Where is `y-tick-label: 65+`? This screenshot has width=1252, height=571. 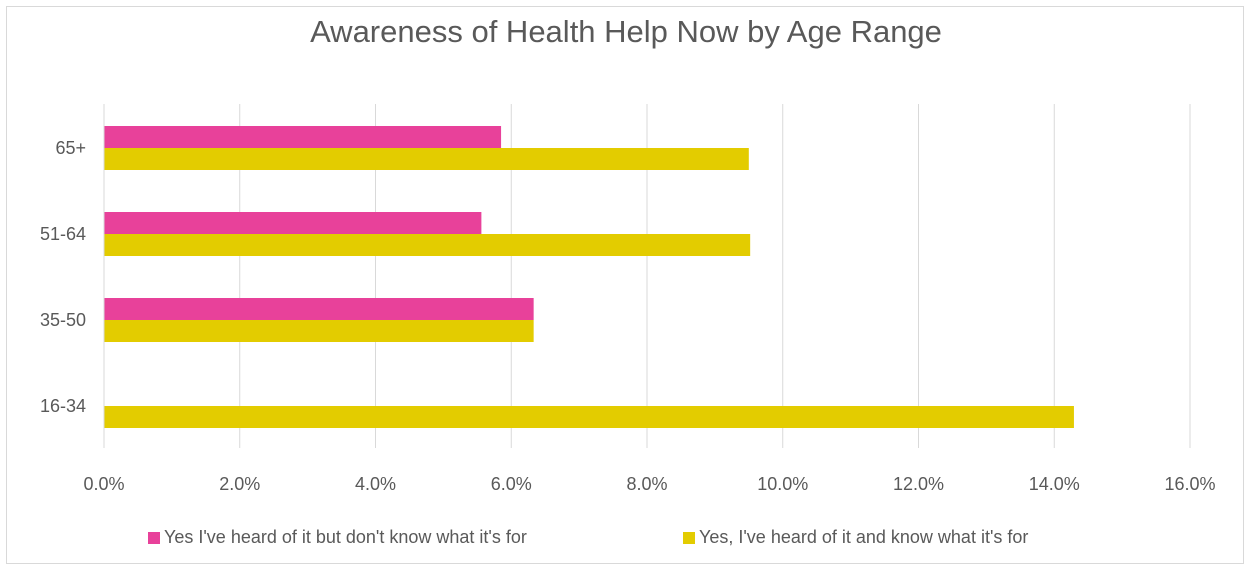 y-tick-label: 65+ is located at coordinates (70, 148).